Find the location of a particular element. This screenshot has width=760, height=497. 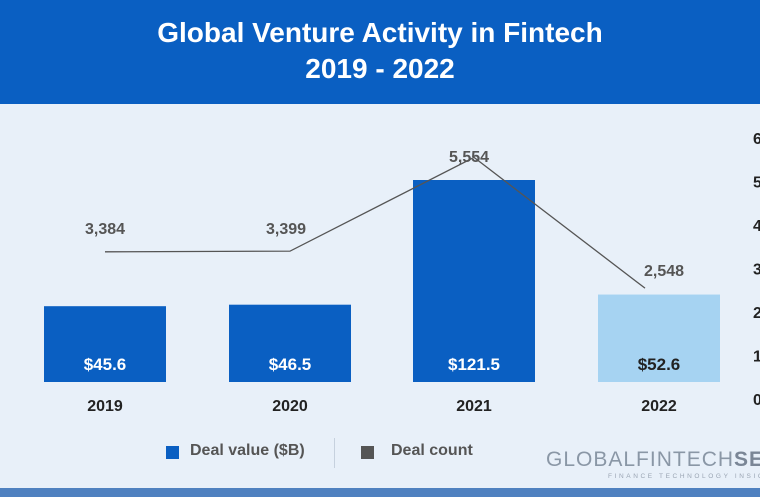

bar-2022 is located at coordinates (659, 338).